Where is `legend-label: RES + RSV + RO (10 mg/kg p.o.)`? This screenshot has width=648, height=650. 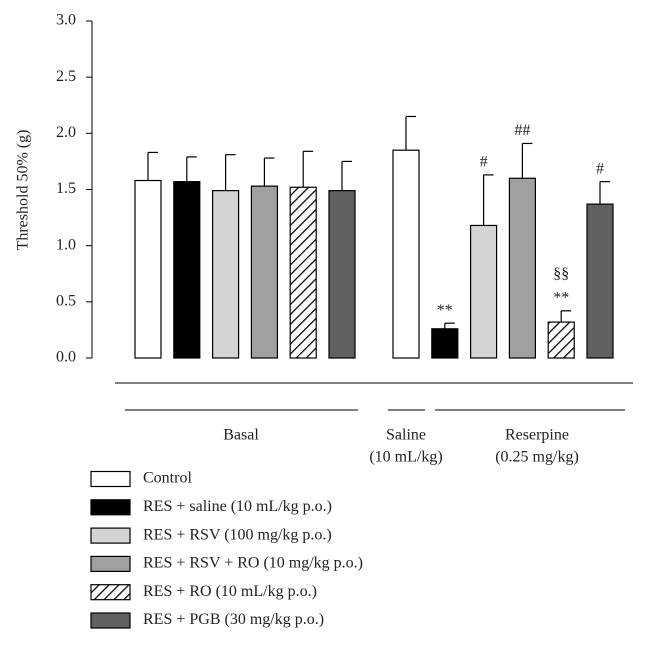
legend-label: RES + RSV + RO (10 mg/kg p.o.) is located at coordinates (253, 563).